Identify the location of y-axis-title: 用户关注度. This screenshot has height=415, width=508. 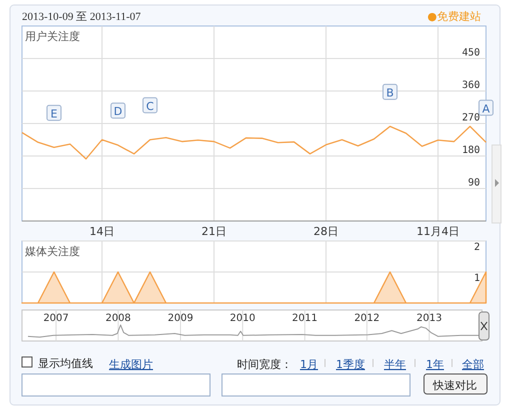
(52, 36).